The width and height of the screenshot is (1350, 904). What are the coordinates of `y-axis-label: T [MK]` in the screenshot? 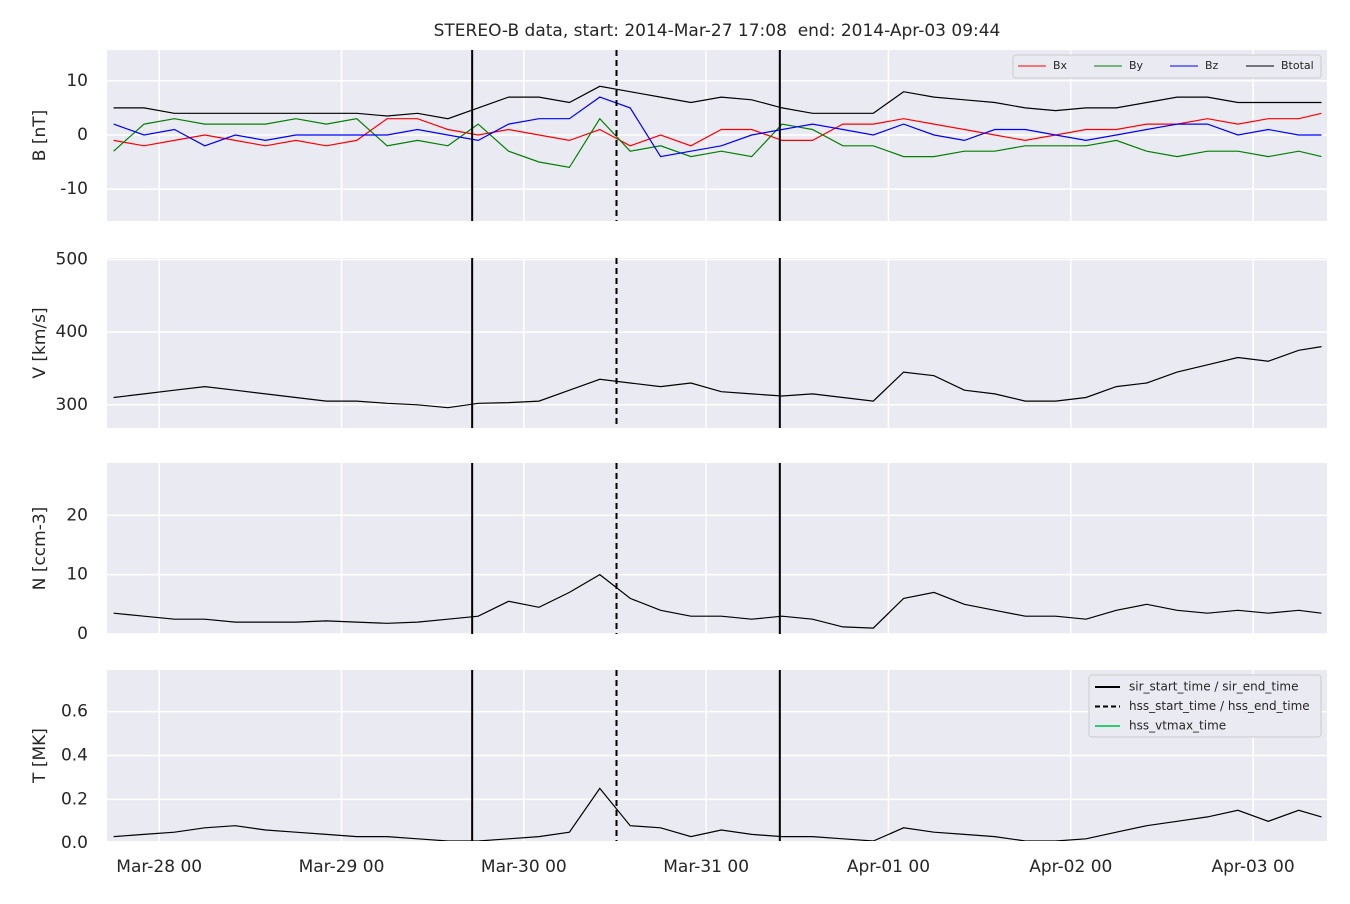 It's located at (40, 756).